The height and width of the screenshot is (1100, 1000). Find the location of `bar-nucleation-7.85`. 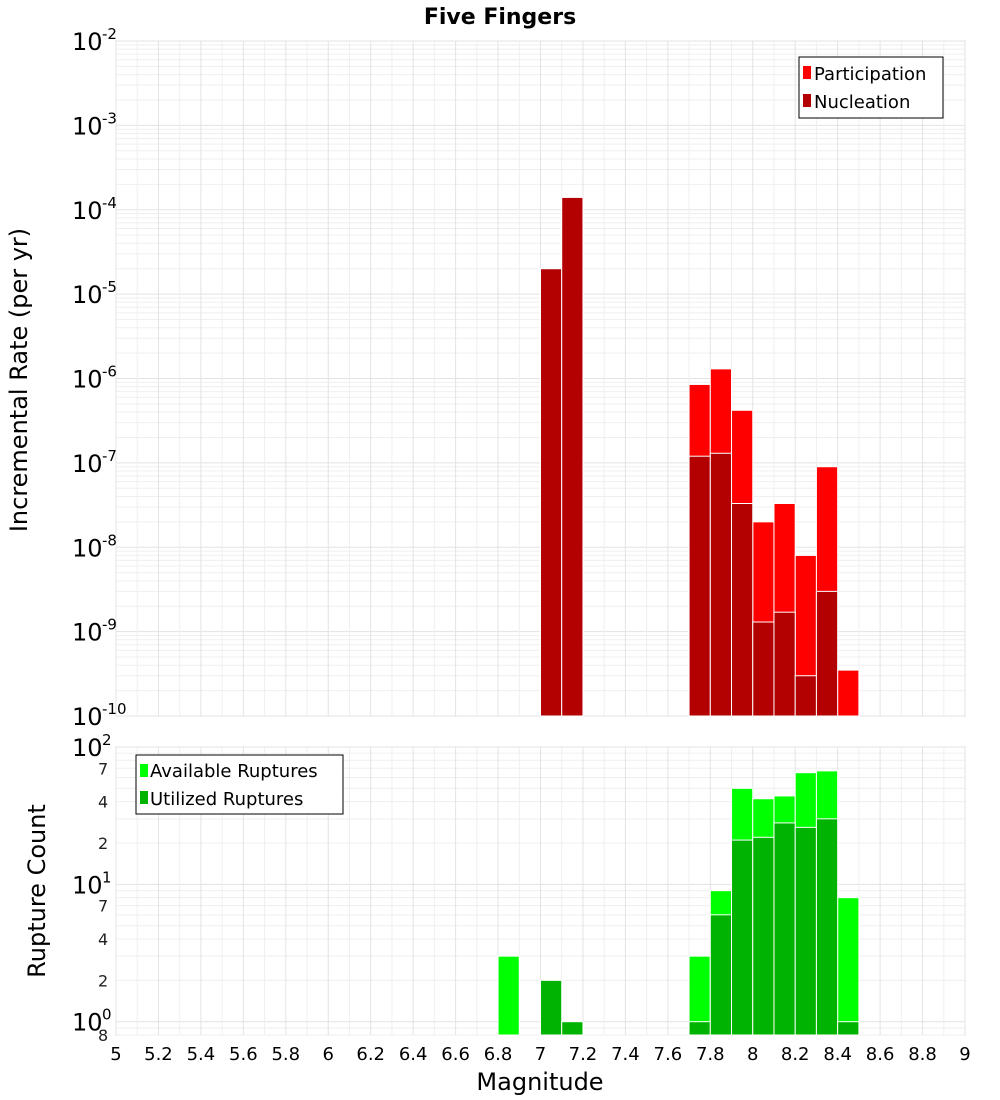

bar-nucleation-7.85 is located at coordinates (721, 584).